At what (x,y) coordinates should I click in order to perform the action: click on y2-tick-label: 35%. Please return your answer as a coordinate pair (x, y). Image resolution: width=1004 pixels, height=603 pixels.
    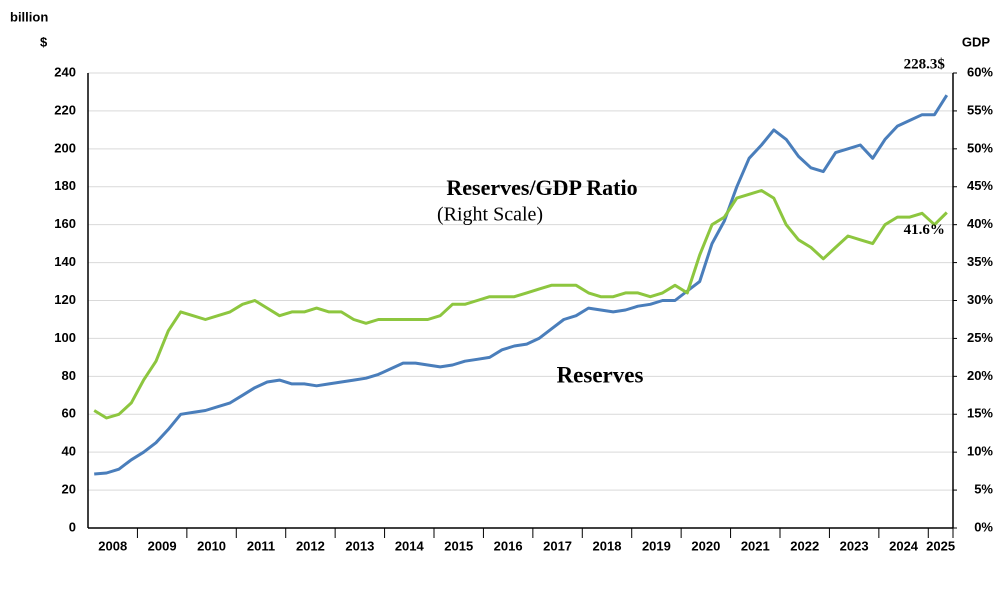
    Looking at the image, I should click on (980, 261).